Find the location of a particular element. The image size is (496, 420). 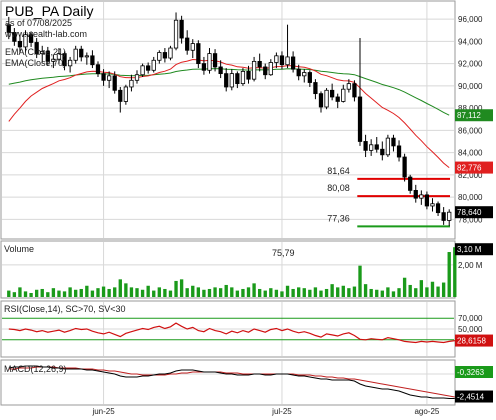

volume-title: Volume is located at coordinates (19, 249).